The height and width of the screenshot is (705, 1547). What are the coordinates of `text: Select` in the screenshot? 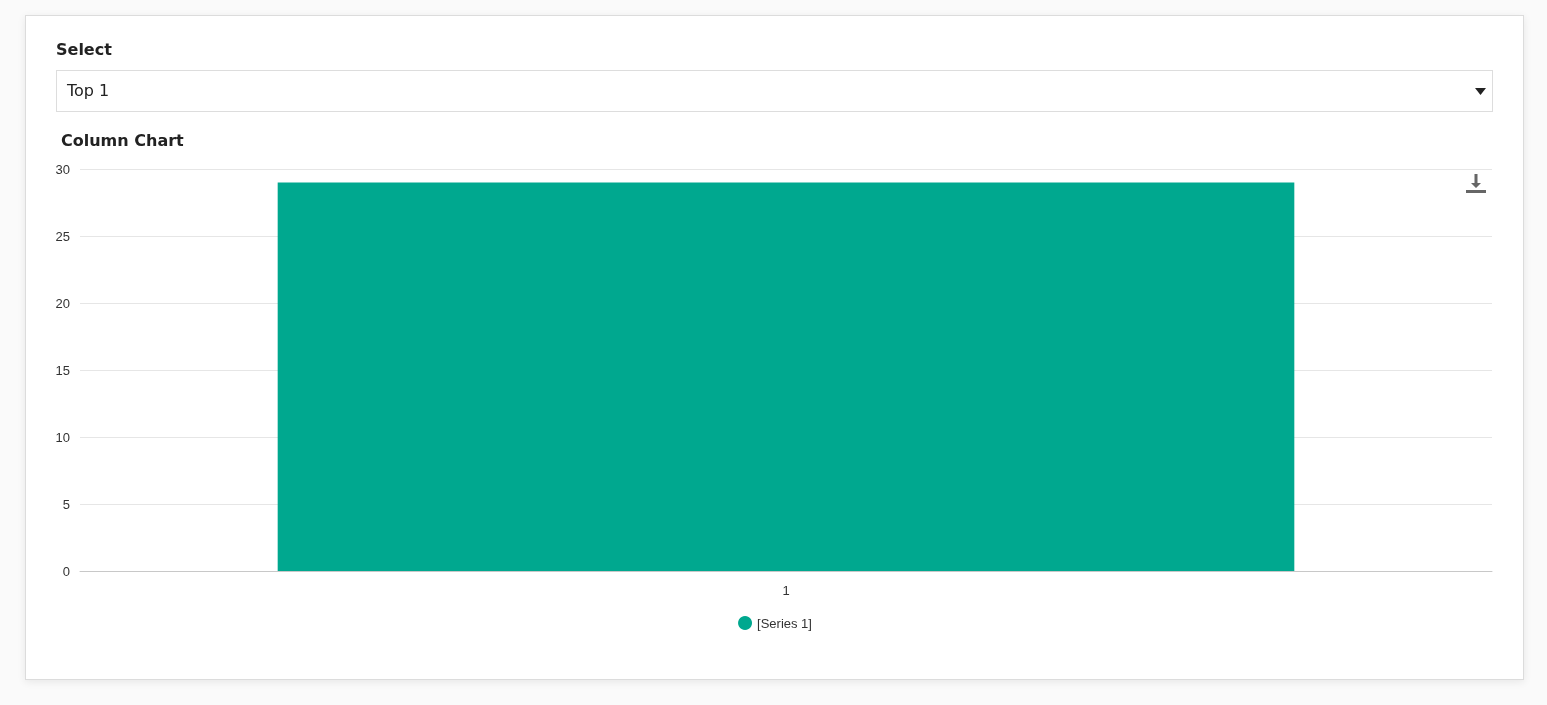 It's located at (84, 50).